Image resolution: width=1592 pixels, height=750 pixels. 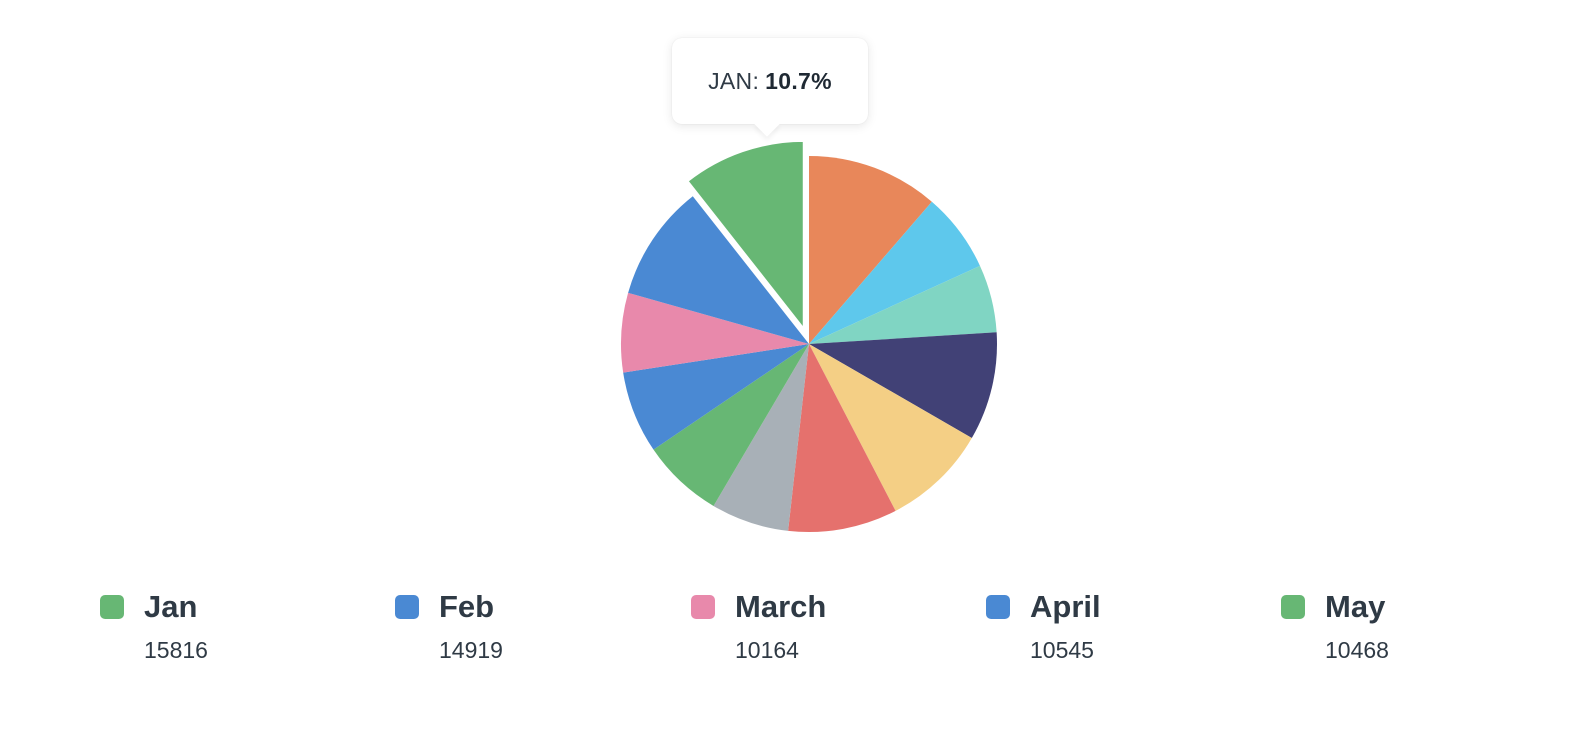 I want to click on legend-swatch-march, so click(x=703, y=607).